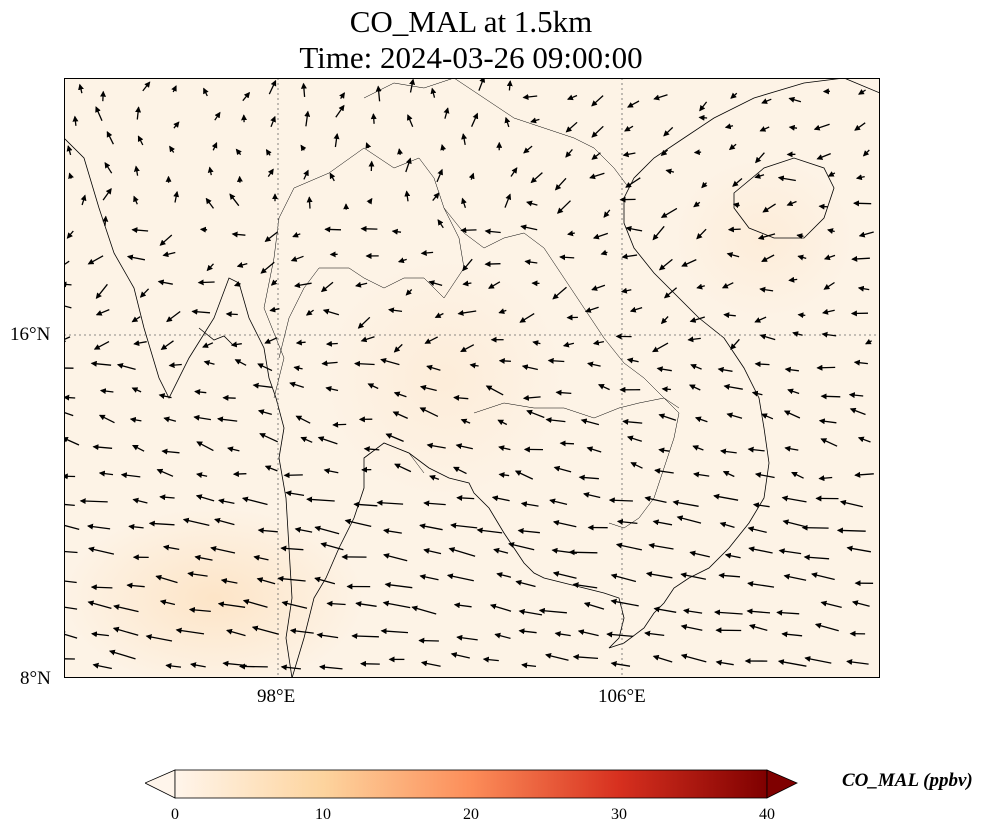 This screenshot has height=836, width=996. I want to click on colorbar-gradient, so click(471, 784).